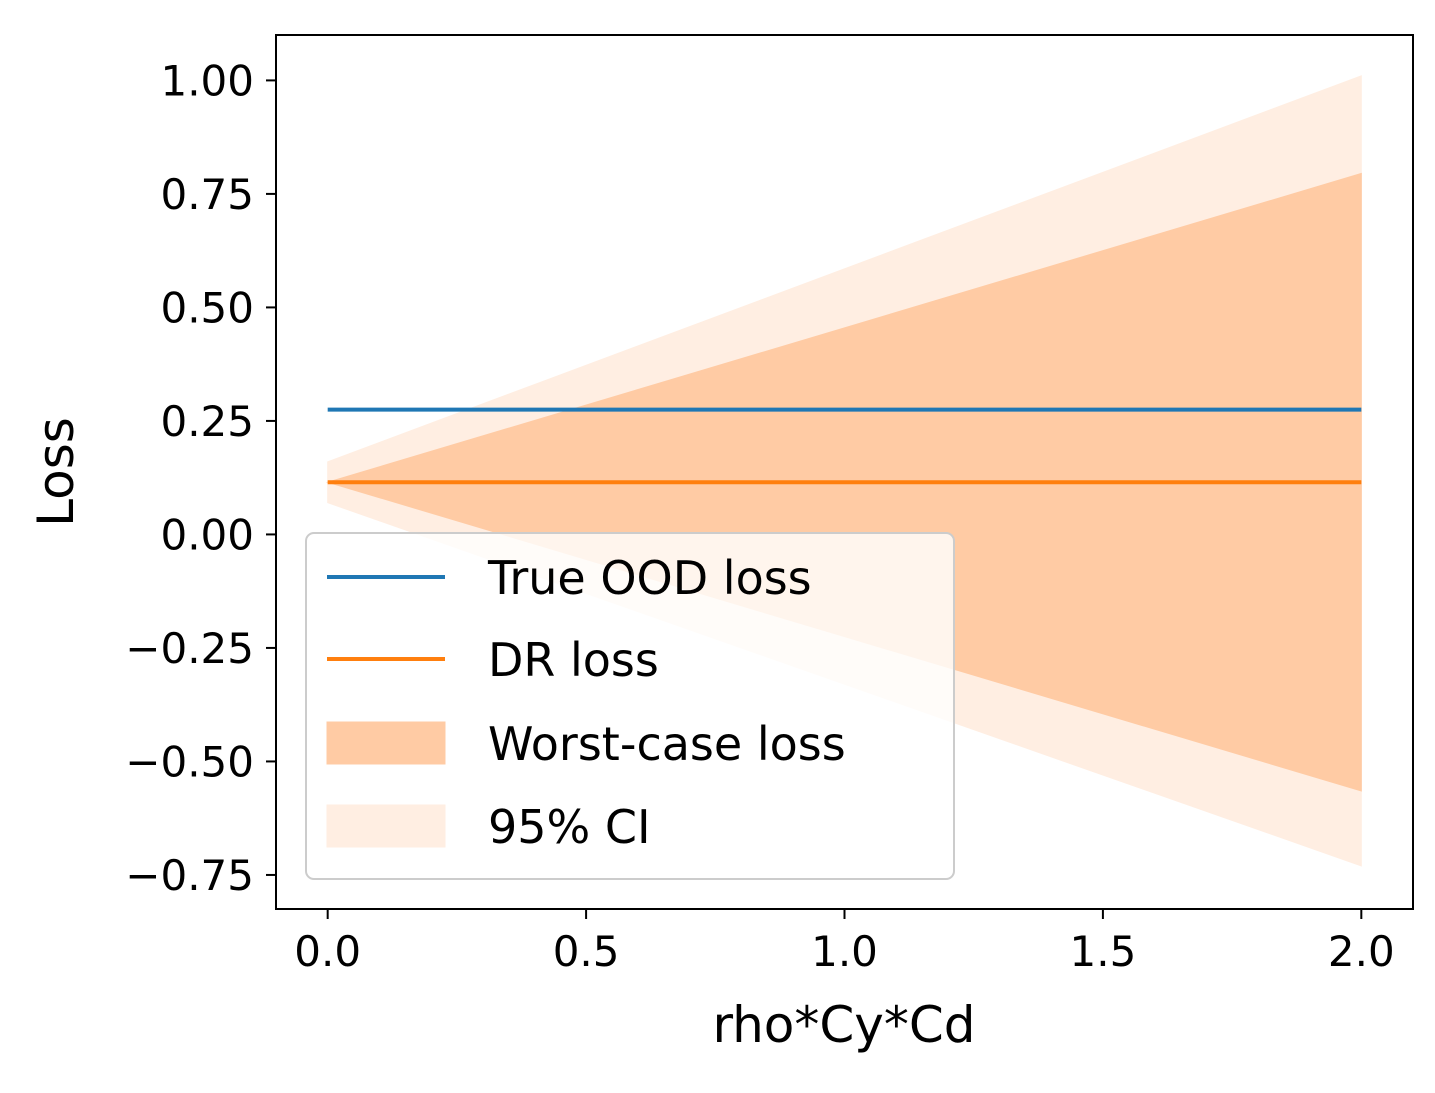  I want to click on legend-frame, so click(630, 706).